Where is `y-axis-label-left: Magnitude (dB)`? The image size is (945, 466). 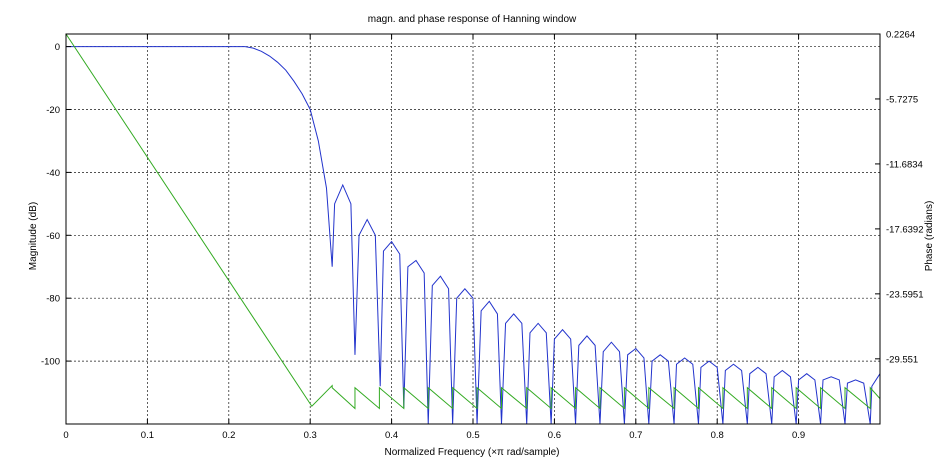
y-axis-label-left: Magnitude (dB) is located at coordinates (33, 236).